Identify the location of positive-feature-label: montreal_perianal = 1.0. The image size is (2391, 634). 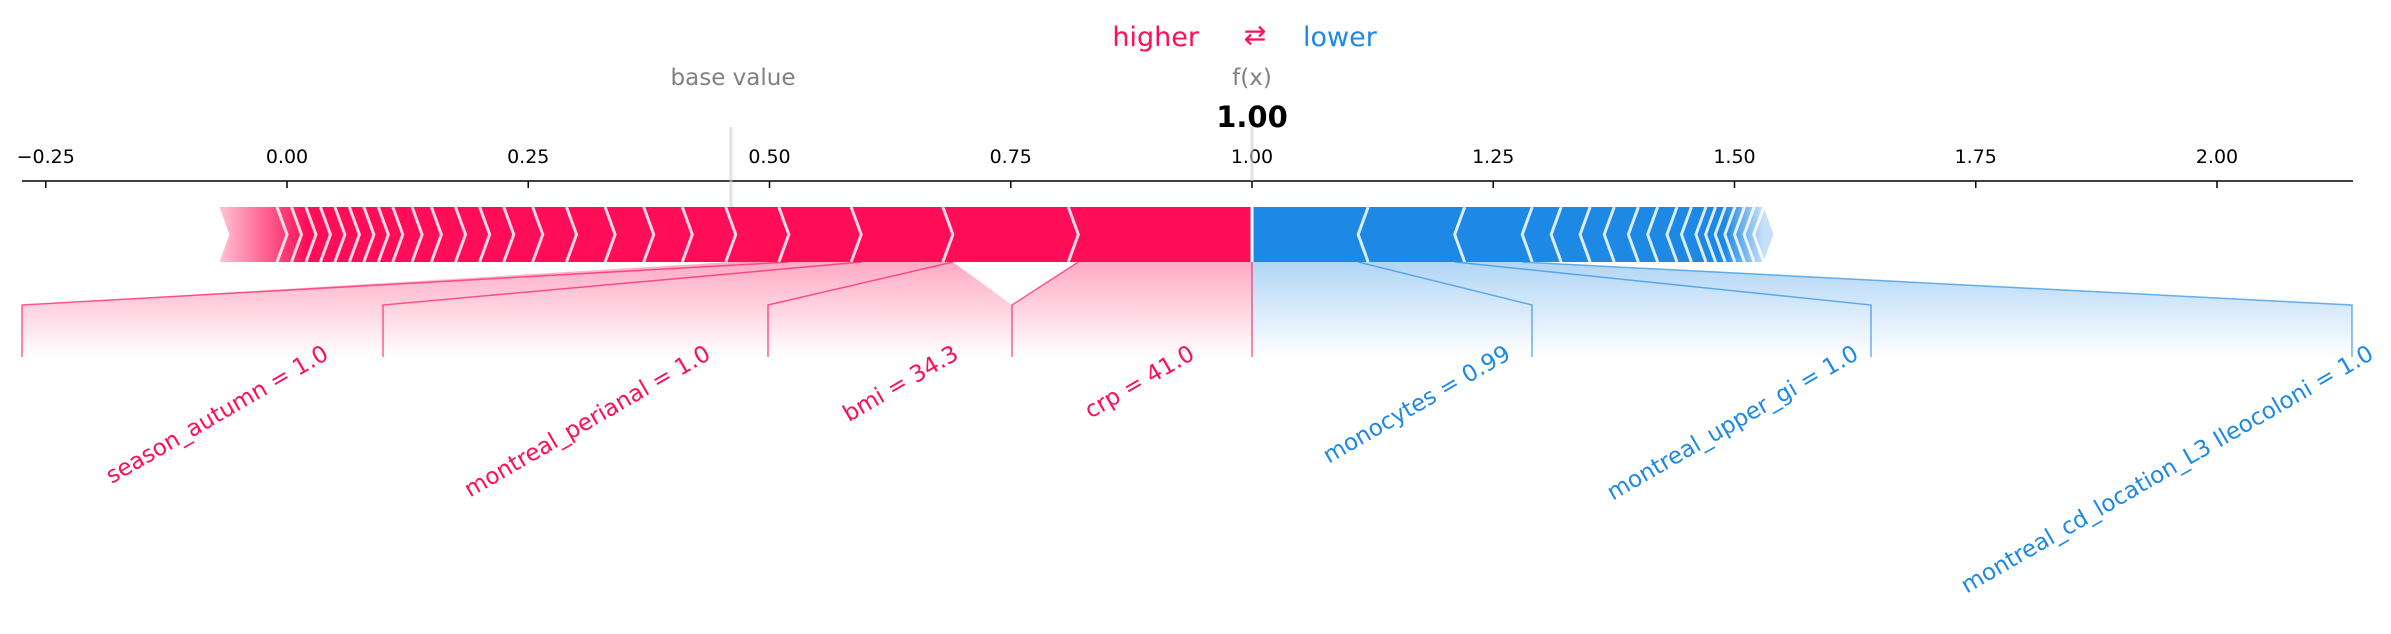
(587, 422).